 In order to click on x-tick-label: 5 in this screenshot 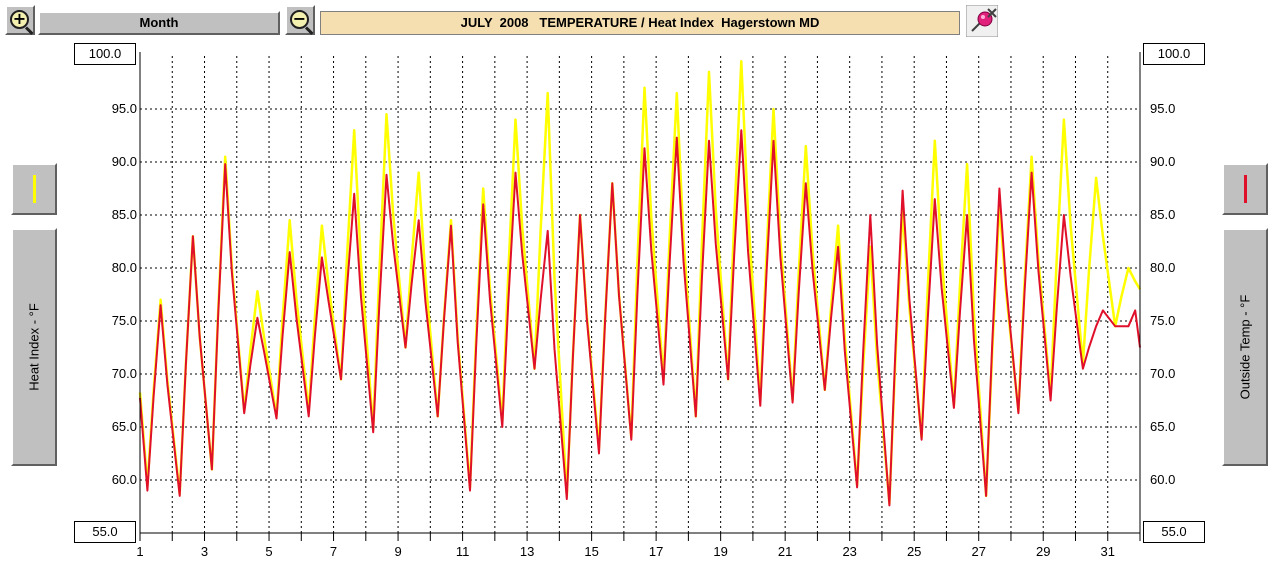, I will do `click(268, 551)`.